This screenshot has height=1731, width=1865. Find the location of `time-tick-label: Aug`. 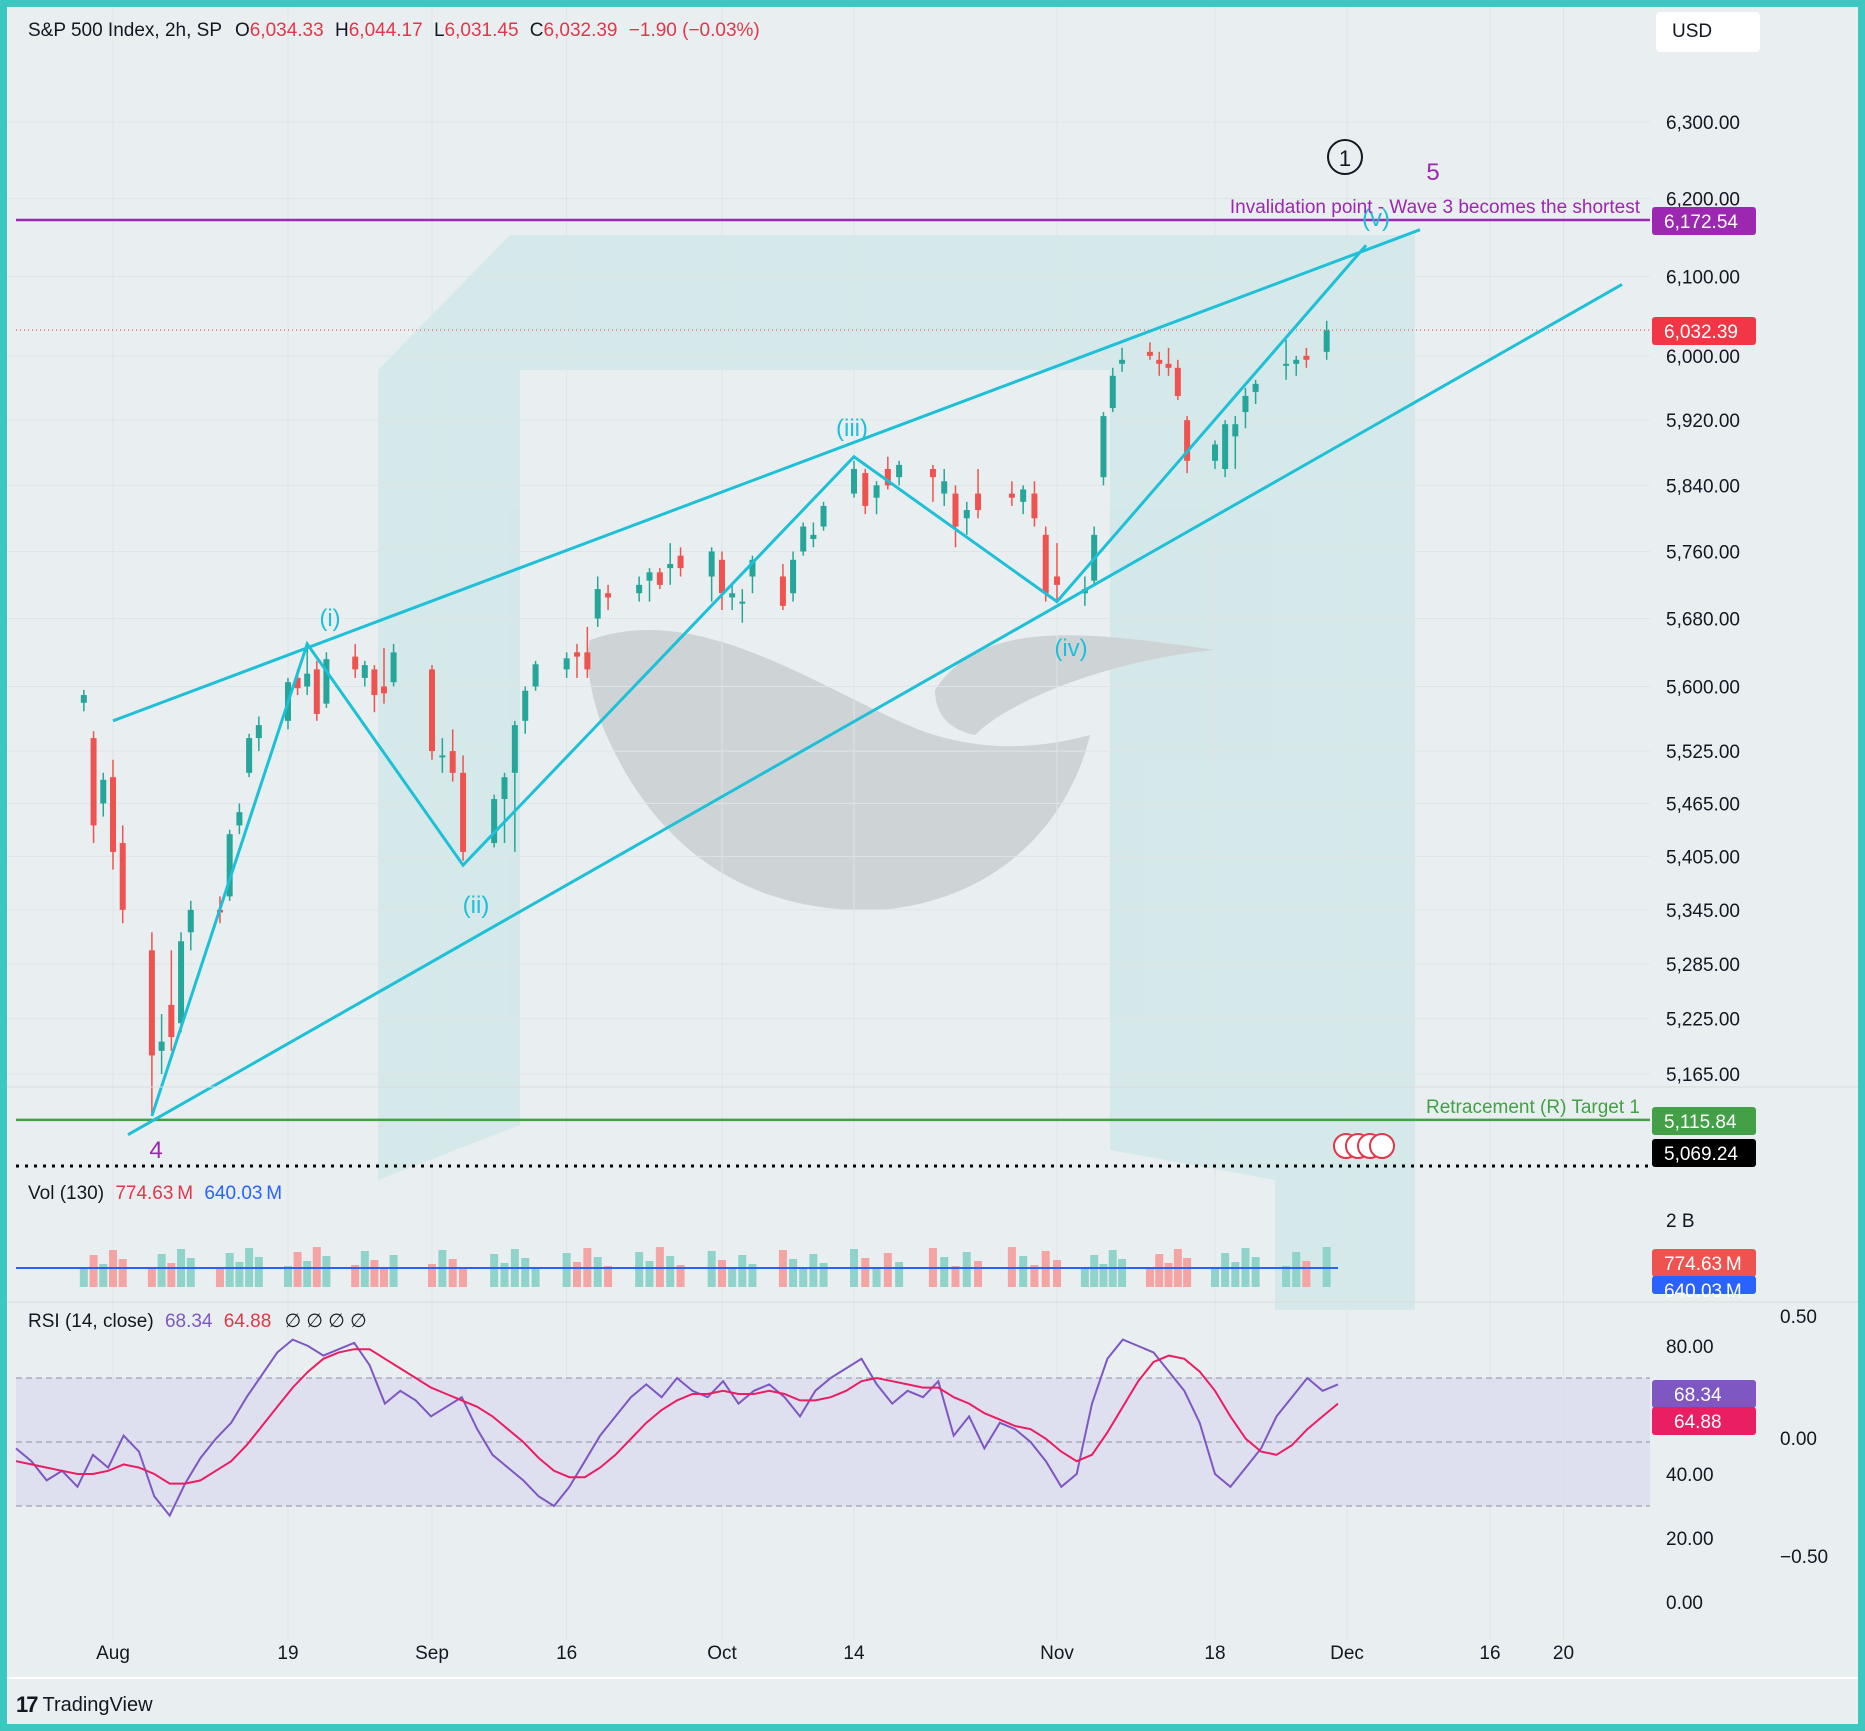

time-tick-label: Aug is located at coordinates (113, 1653).